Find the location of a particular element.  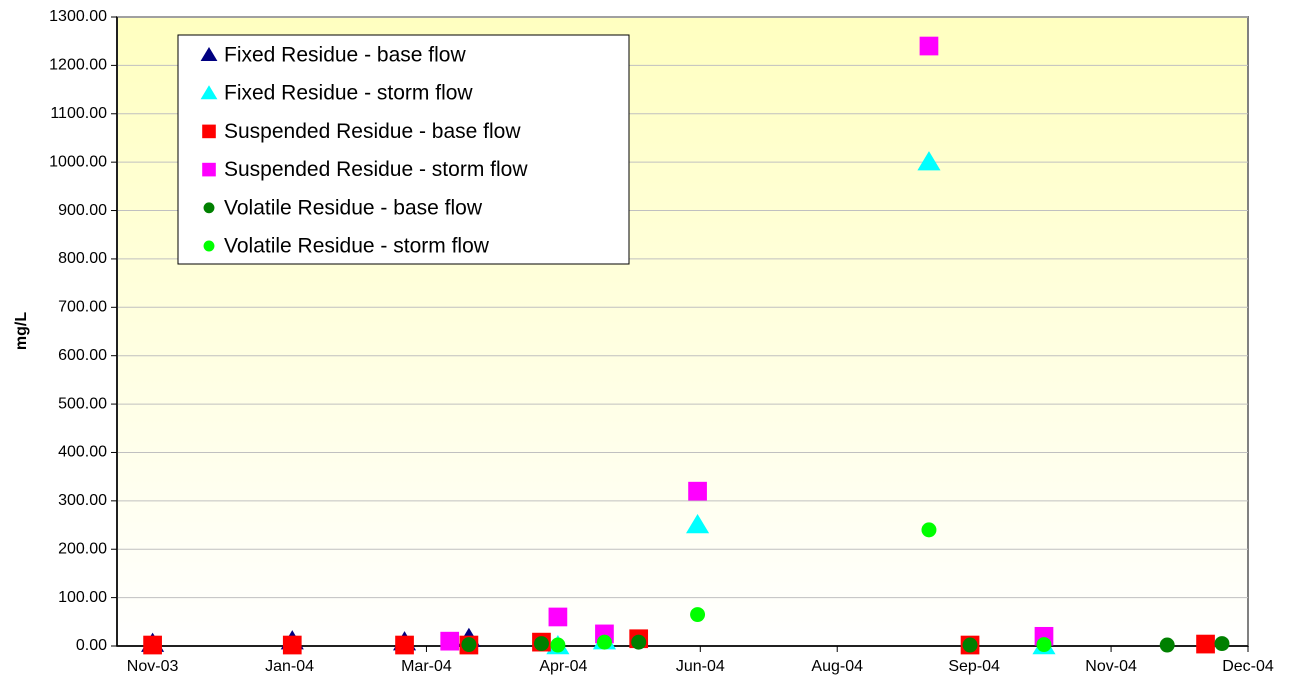

x-tick-label: Aug-04 is located at coordinates (837, 666).